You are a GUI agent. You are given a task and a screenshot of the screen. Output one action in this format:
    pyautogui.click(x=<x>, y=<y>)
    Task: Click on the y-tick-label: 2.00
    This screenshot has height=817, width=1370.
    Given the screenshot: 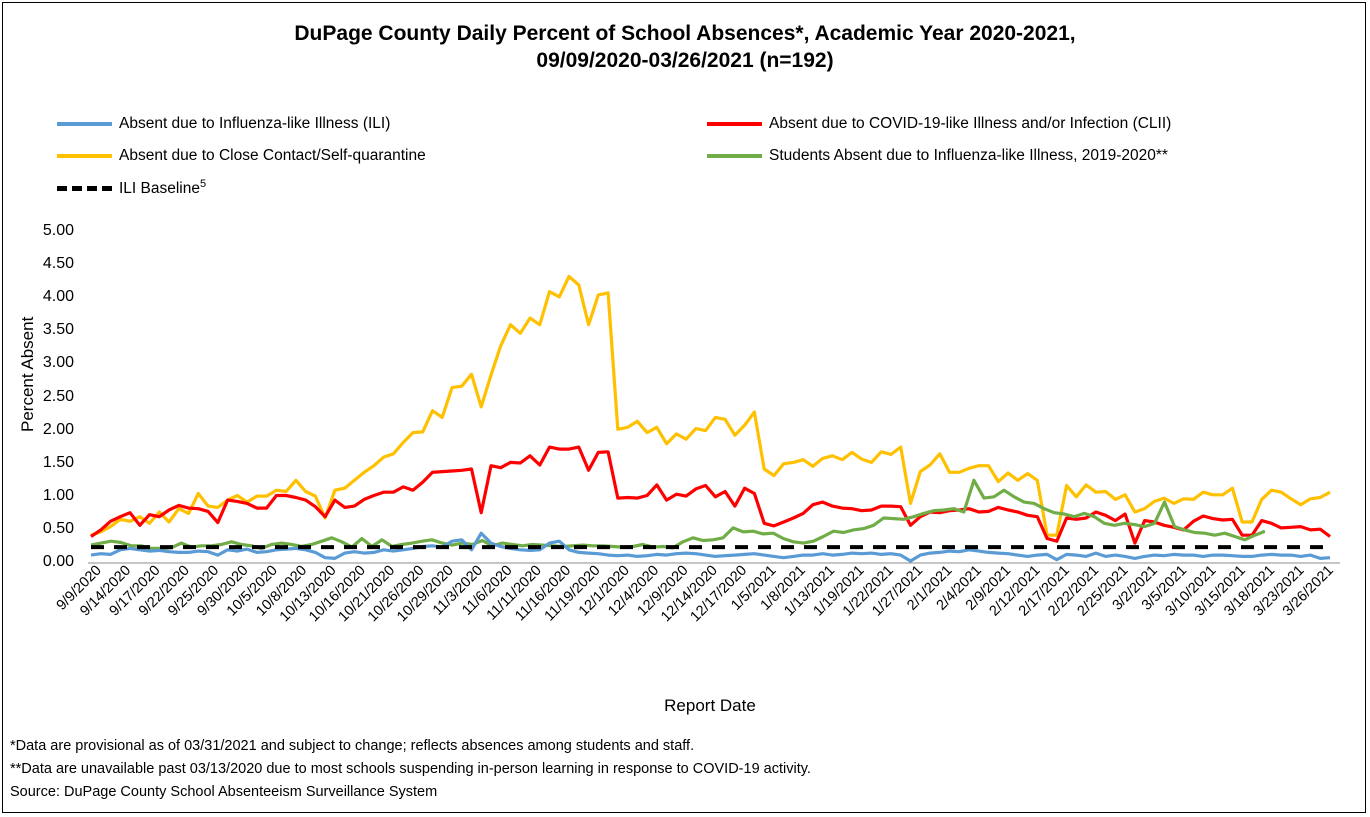 What is the action you would take?
    pyautogui.click(x=58, y=429)
    